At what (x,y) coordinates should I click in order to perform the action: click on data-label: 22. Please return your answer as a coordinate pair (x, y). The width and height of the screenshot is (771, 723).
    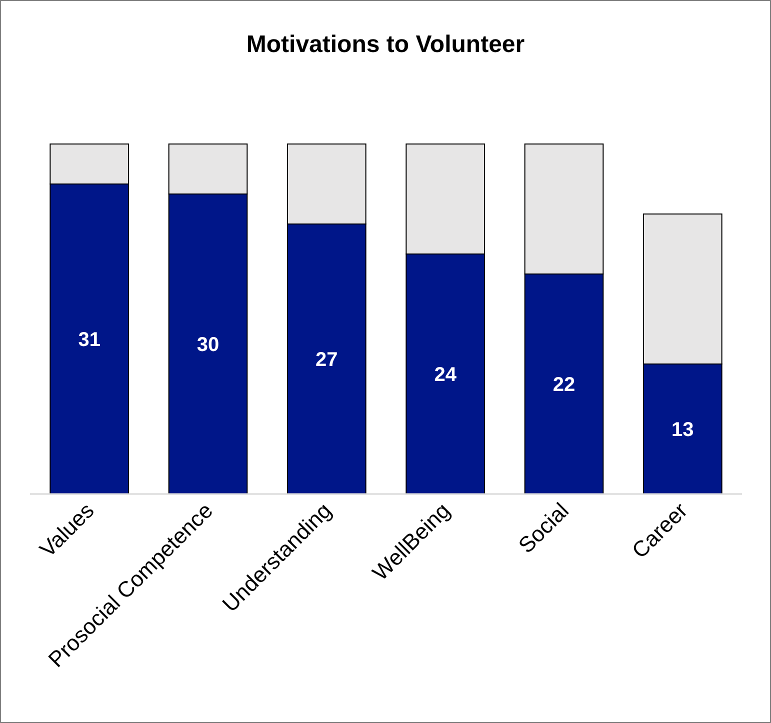
    Looking at the image, I should click on (564, 385).